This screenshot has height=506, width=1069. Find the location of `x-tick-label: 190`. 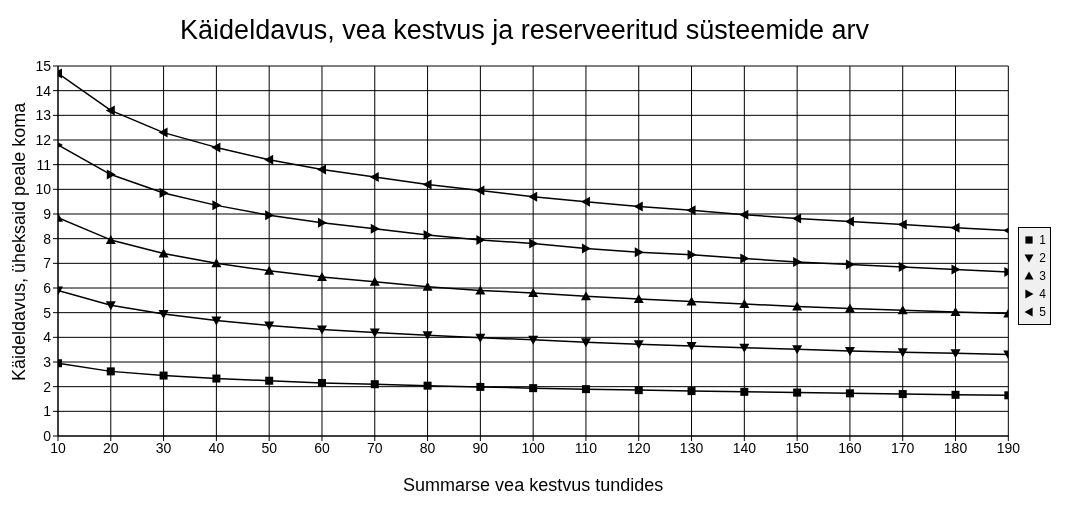

x-tick-label: 190 is located at coordinates (1008, 447).